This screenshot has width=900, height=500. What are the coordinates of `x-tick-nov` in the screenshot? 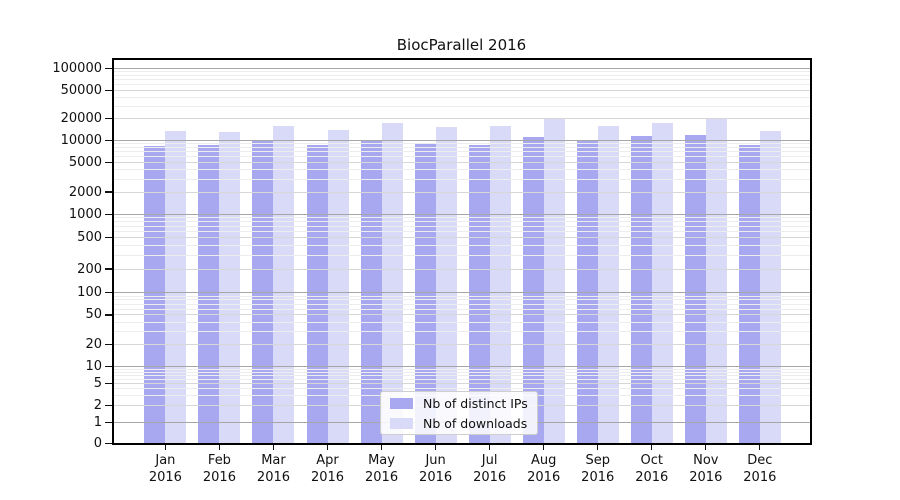 It's located at (706, 447).